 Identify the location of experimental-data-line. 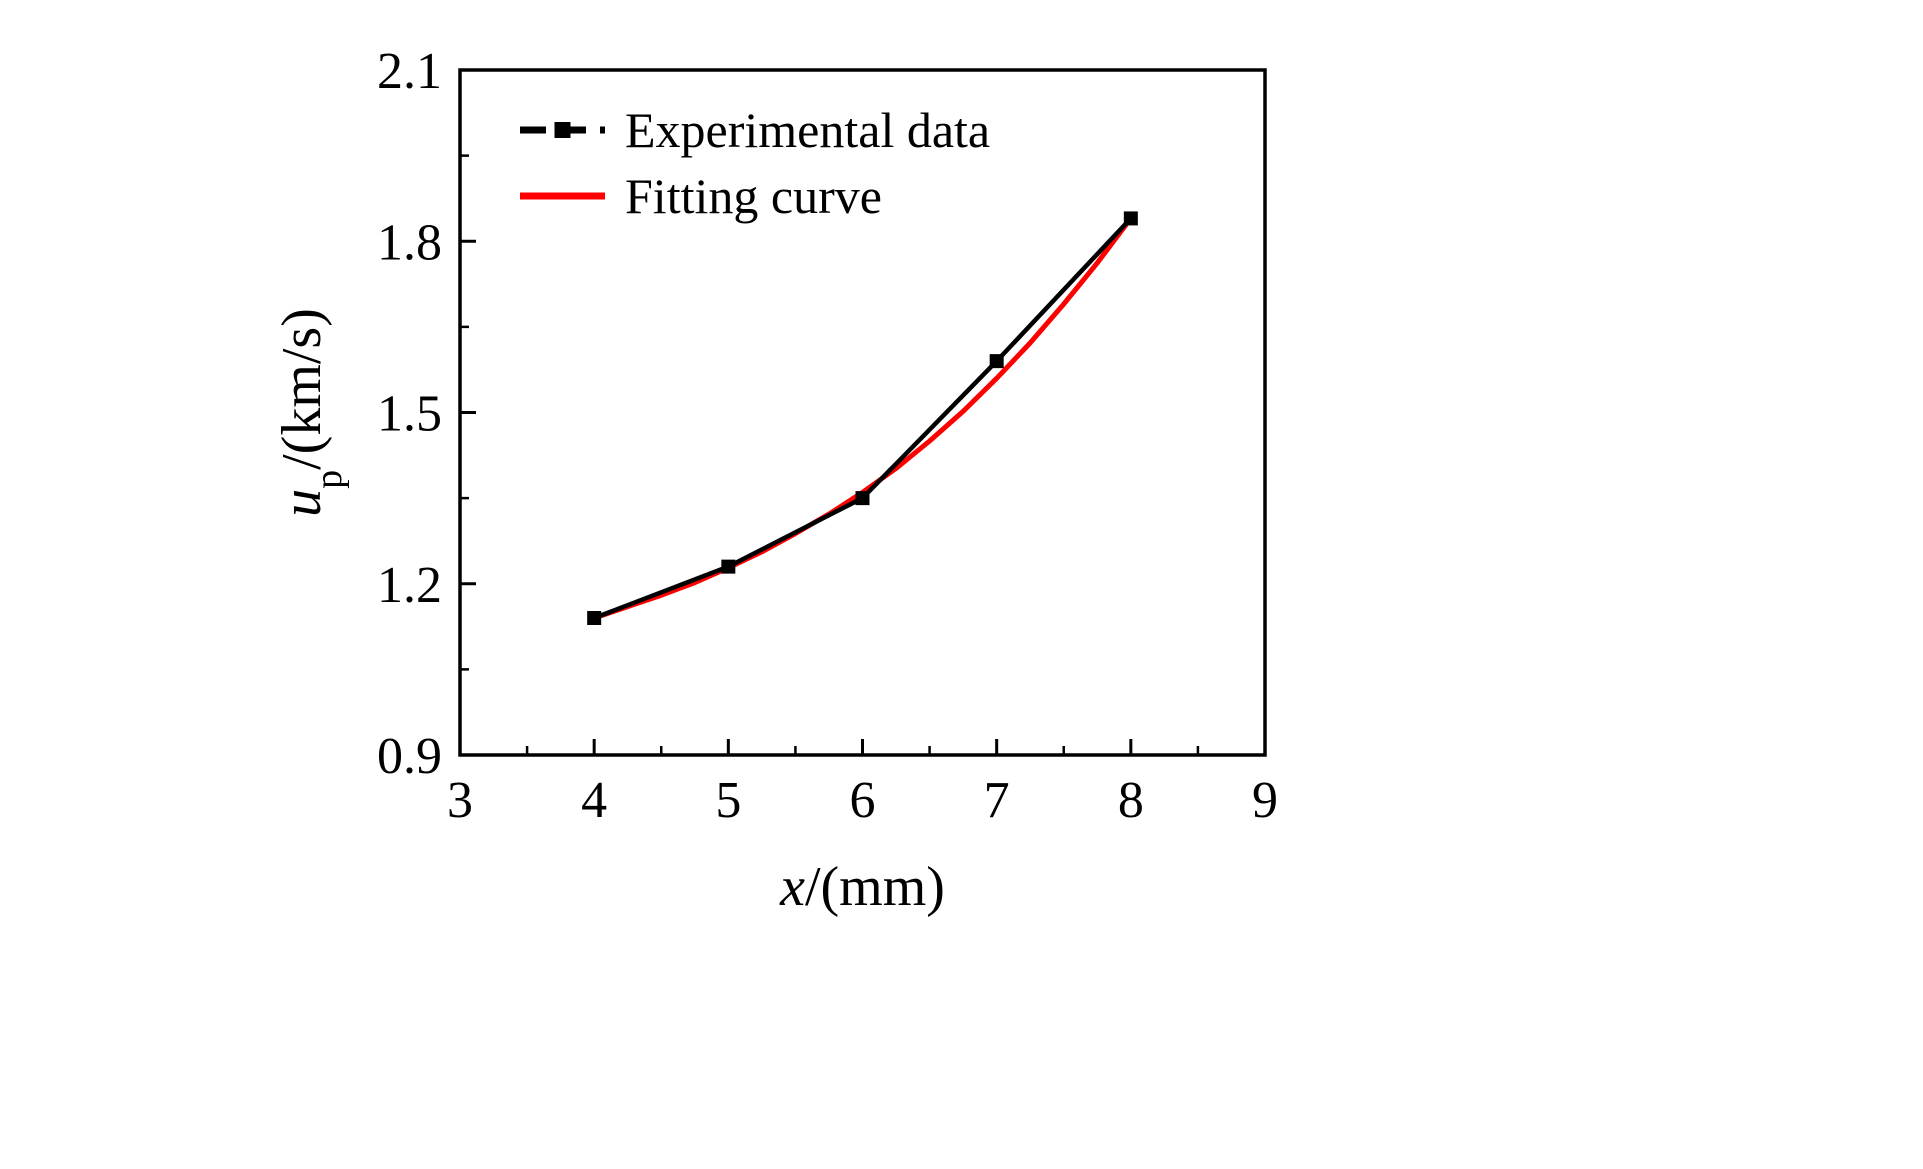
(863, 418).